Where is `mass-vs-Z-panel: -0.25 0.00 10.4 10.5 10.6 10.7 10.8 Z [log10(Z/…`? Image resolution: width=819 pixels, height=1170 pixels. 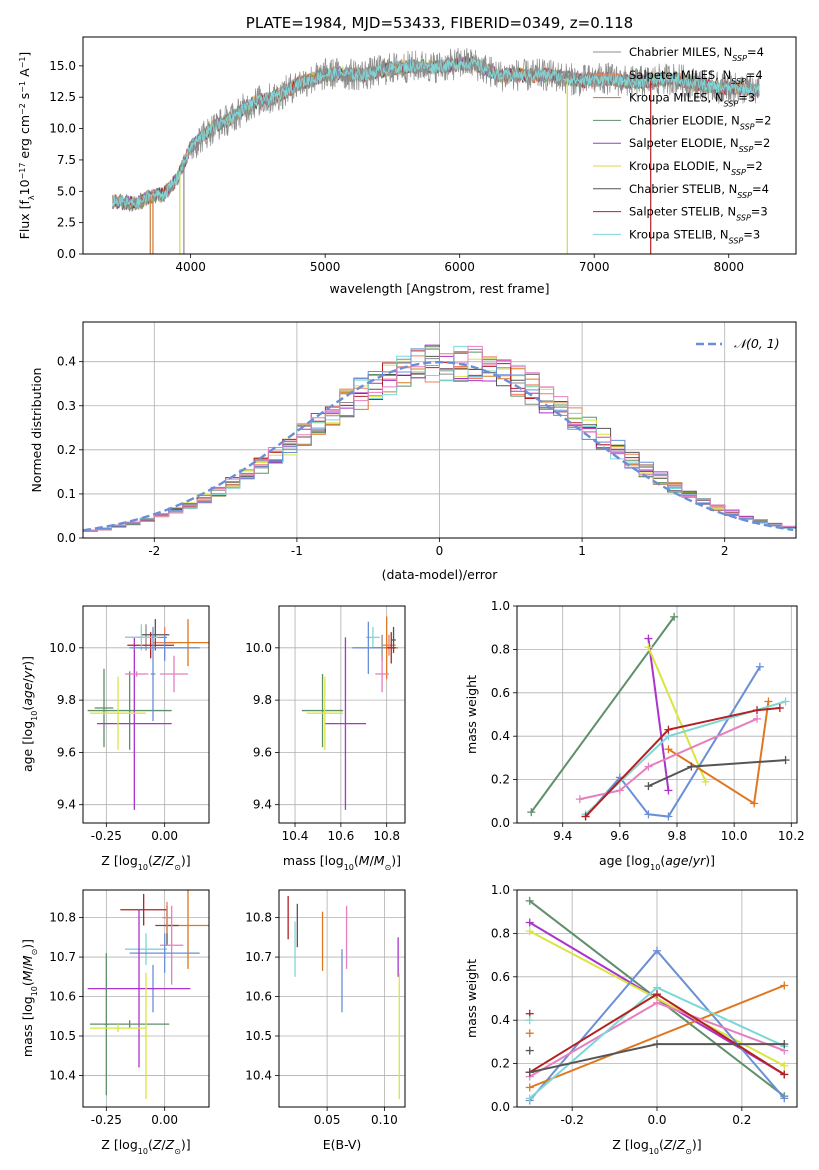
mass-vs-Z-panel: -0.25 0.00 10.4 10.5 10.6 10.7 10.8 Z [log10(Z/… is located at coordinates (115, 1022).